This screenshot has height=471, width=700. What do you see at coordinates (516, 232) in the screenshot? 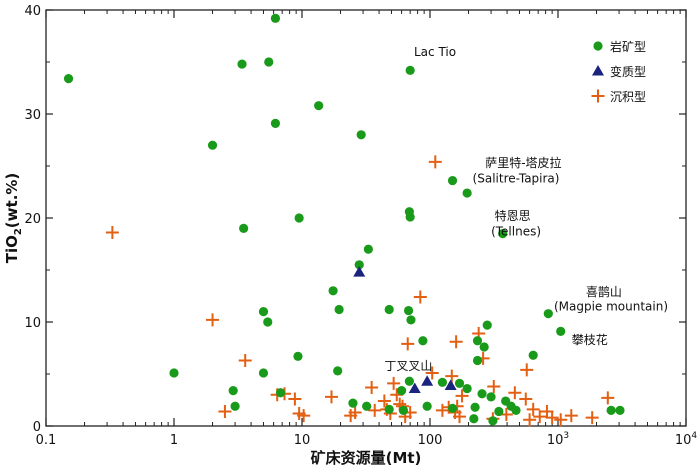
I see `point-annotation: (Tellnes)` at bounding box center [516, 232].